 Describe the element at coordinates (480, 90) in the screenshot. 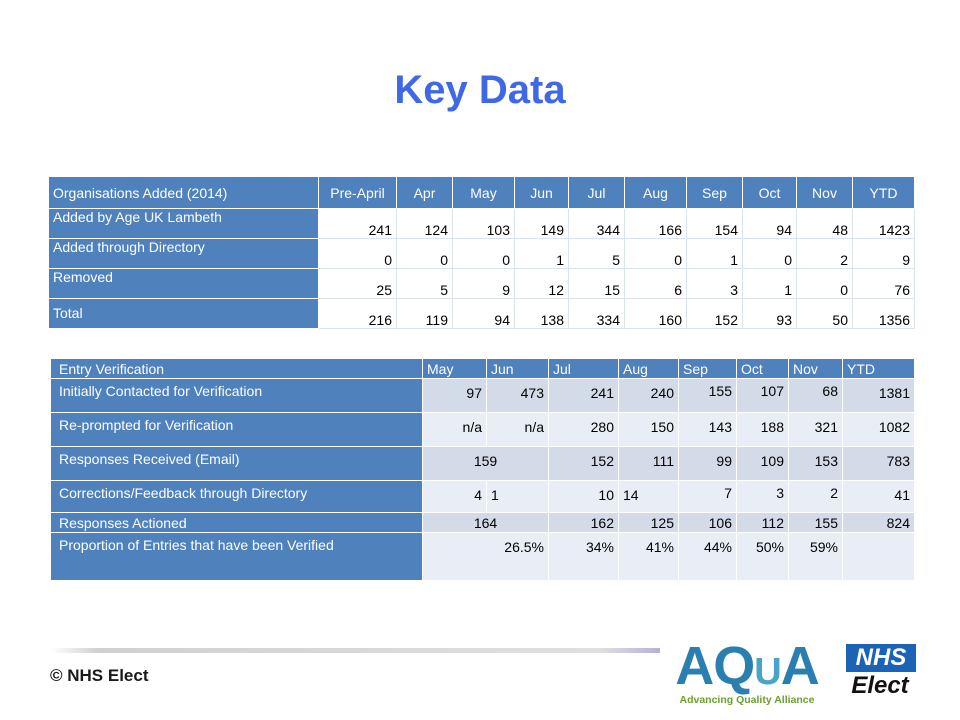

I see `page-title: Key Data` at that location.